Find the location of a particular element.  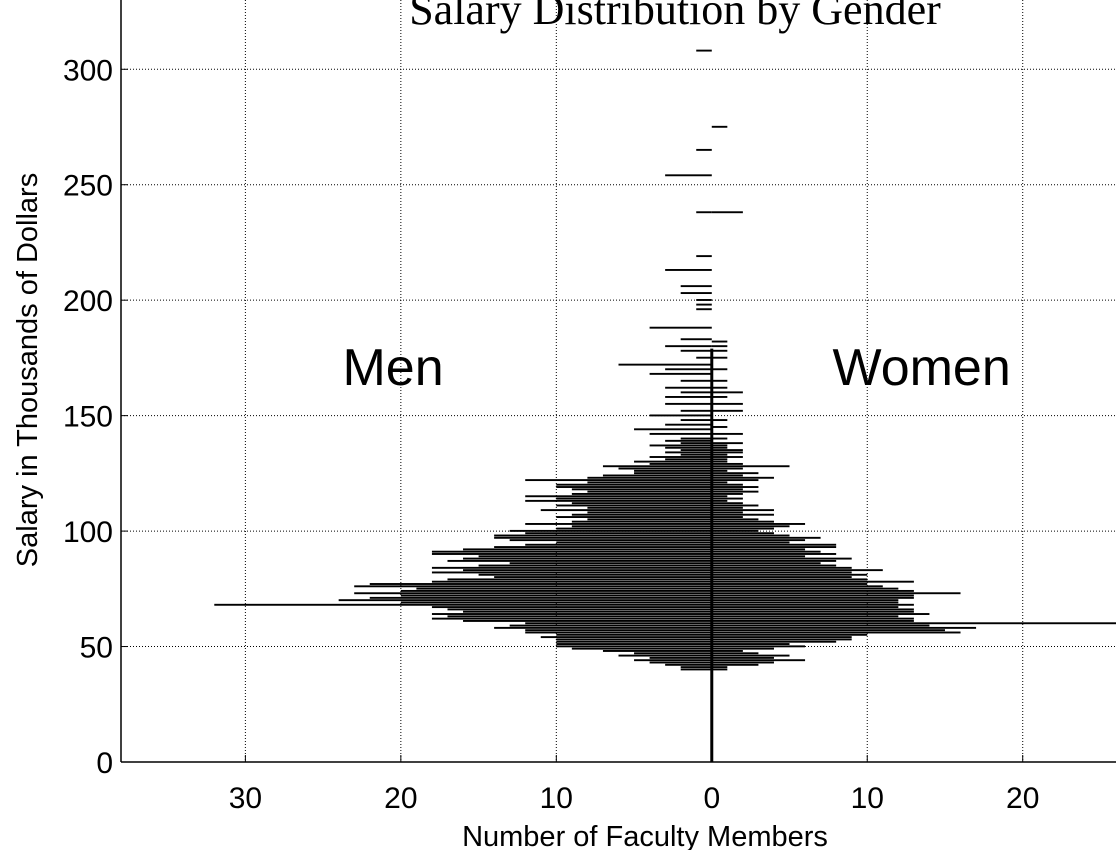

x-tick-label: 10 is located at coordinates (867, 798).